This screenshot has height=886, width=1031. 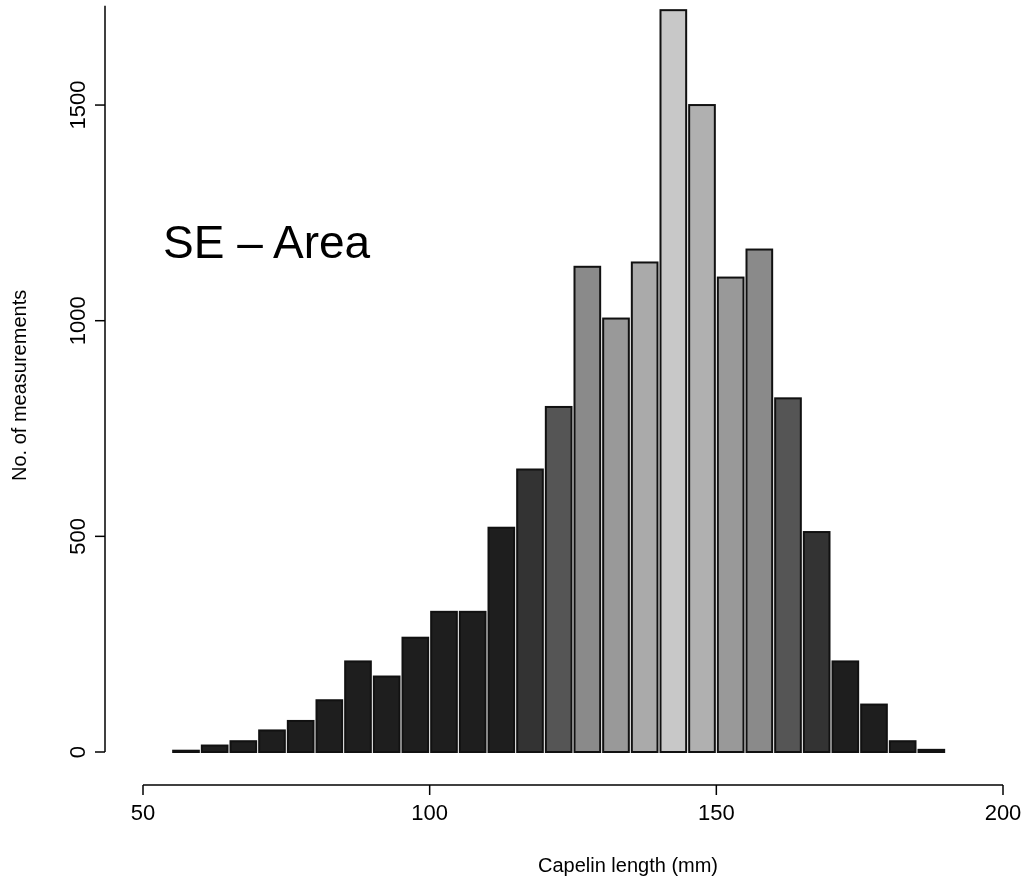 I want to click on y-tick-label: 0, so click(x=77, y=752).